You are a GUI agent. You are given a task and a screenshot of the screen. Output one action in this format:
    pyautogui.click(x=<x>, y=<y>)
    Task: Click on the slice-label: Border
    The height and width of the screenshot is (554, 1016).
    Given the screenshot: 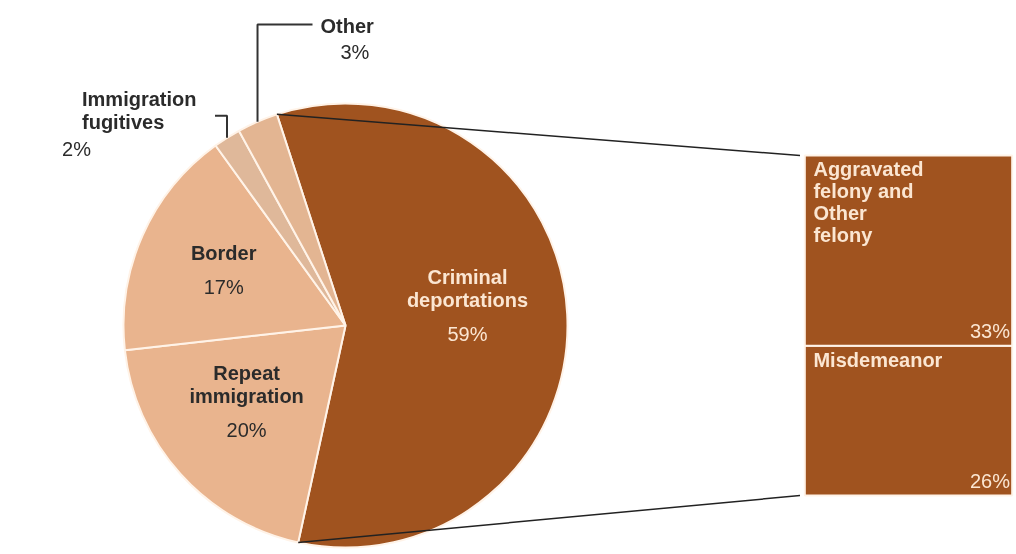 What is the action you would take?
    pyautogui.click(x=223, y=252)
    